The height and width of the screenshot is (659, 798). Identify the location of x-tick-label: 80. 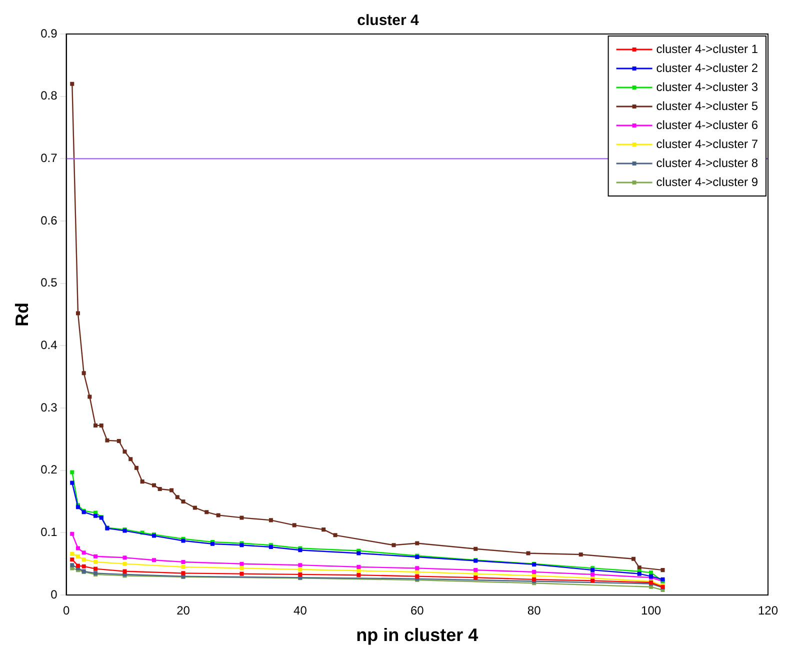
(534, 611).